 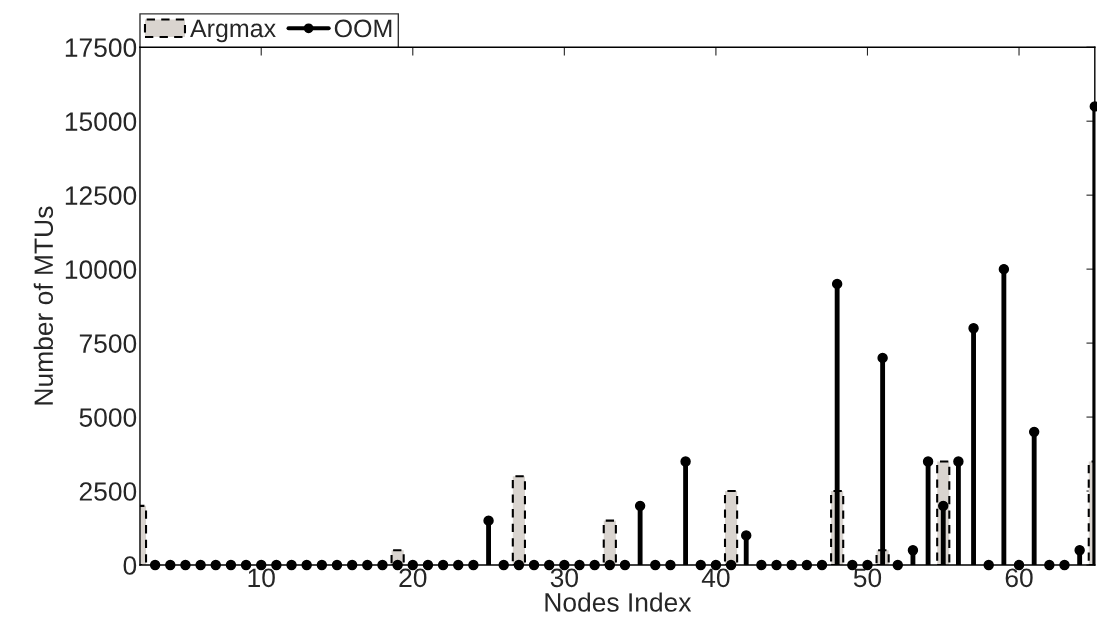 I want to click on legend-label: Argmax, so click(x=233, y=31).